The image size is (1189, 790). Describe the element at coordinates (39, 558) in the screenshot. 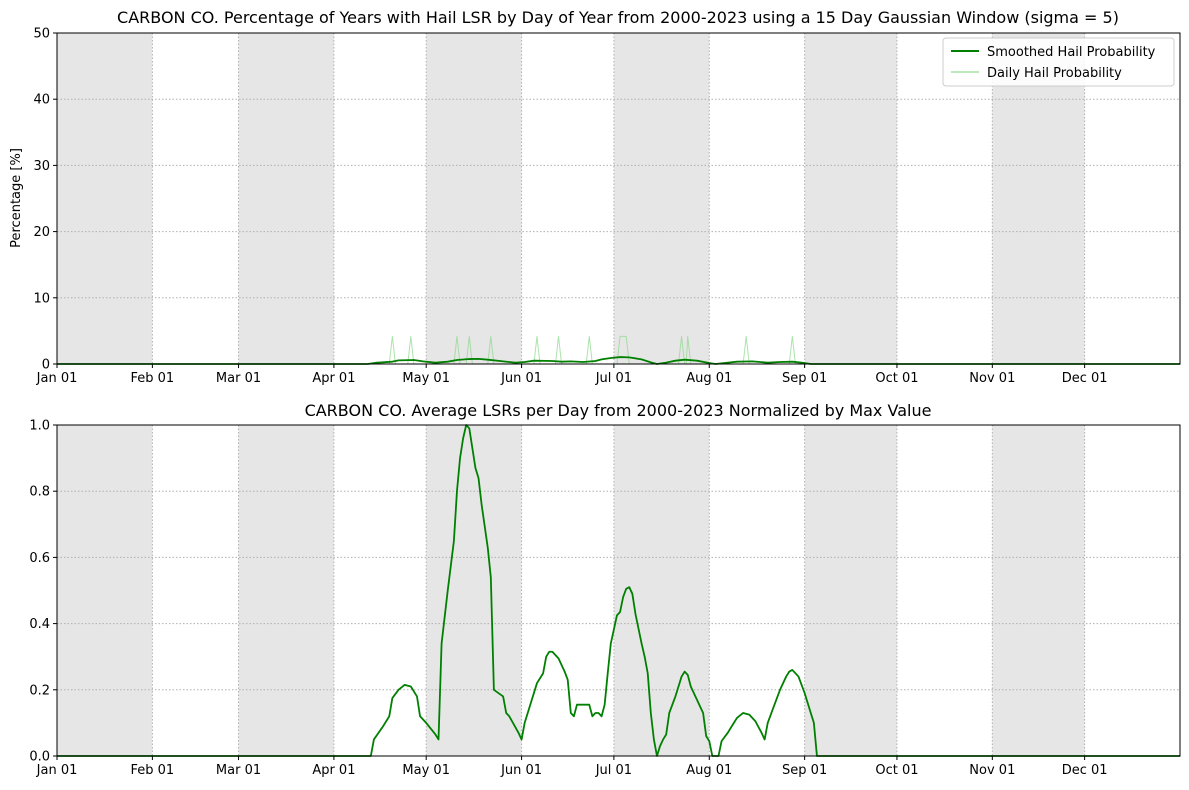

I see `y-tick-label: 0.6` at that location.